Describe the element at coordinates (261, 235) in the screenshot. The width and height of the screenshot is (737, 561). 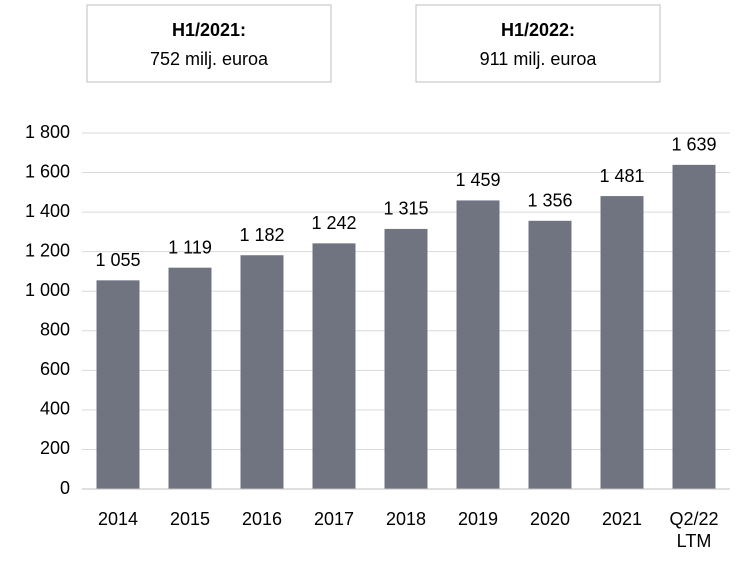
I see `value-label: 1 182` at that location.